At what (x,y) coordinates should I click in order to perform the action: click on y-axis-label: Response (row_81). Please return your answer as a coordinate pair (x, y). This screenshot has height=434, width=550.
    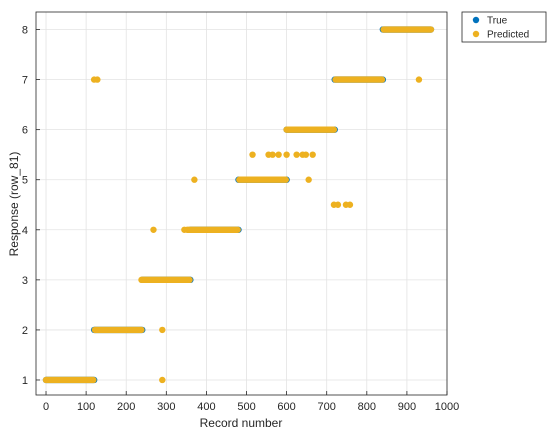
    Looking at the image, I should click on (14, 204).